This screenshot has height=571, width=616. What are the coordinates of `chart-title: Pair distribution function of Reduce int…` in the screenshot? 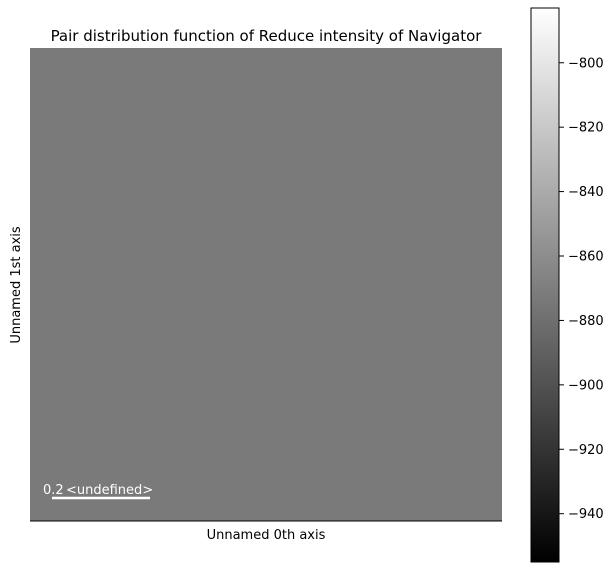 It's located at (267, 36).